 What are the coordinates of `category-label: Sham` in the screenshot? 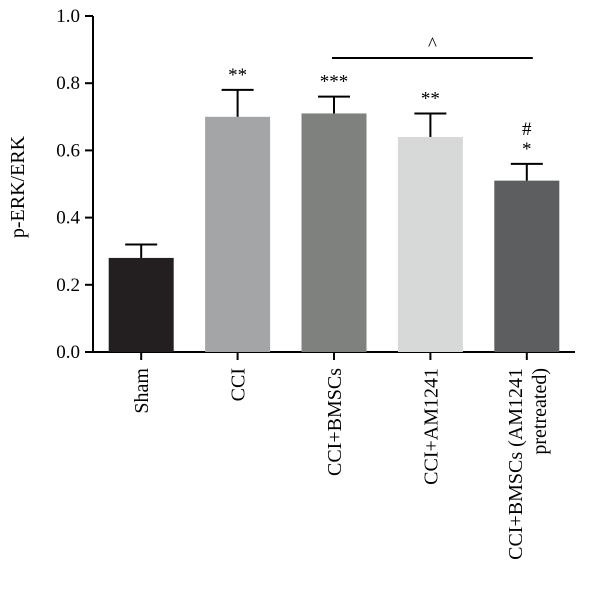 It's located at (142, 391).